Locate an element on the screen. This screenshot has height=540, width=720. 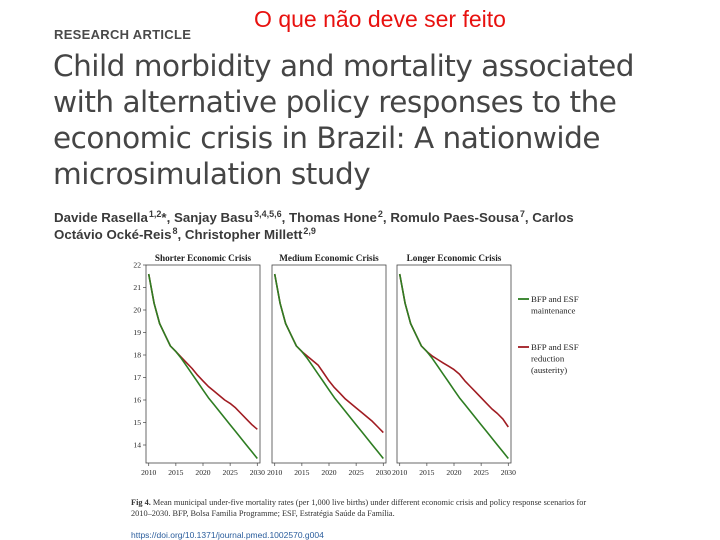
article-type-label: RESEARCH ARTICLE is located at coordinates (123, 34).